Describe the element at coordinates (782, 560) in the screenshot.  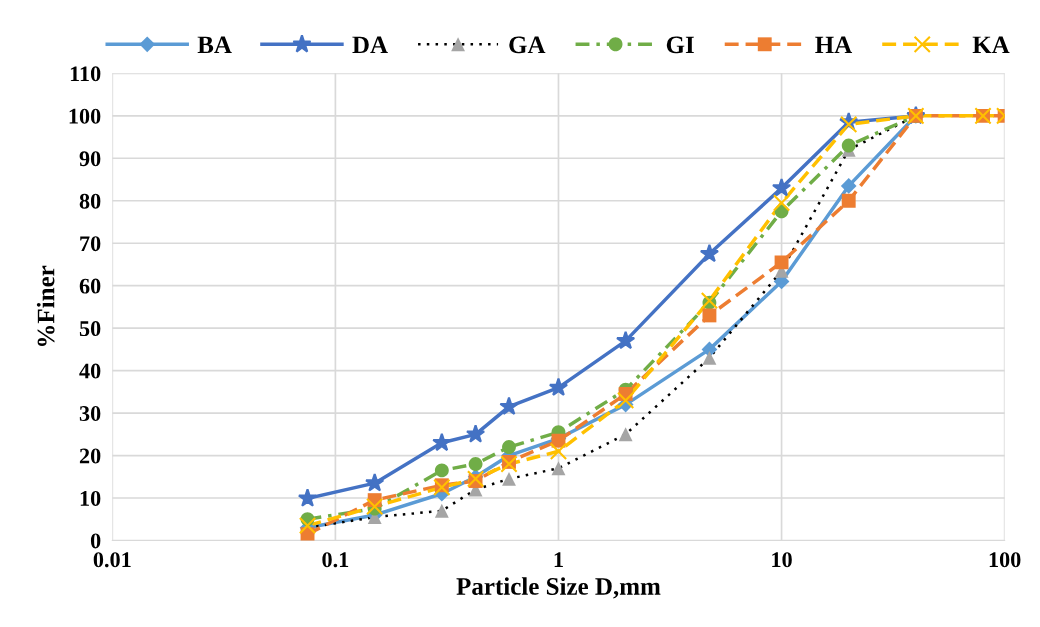
I see `x-tick-label: 10` at that location.